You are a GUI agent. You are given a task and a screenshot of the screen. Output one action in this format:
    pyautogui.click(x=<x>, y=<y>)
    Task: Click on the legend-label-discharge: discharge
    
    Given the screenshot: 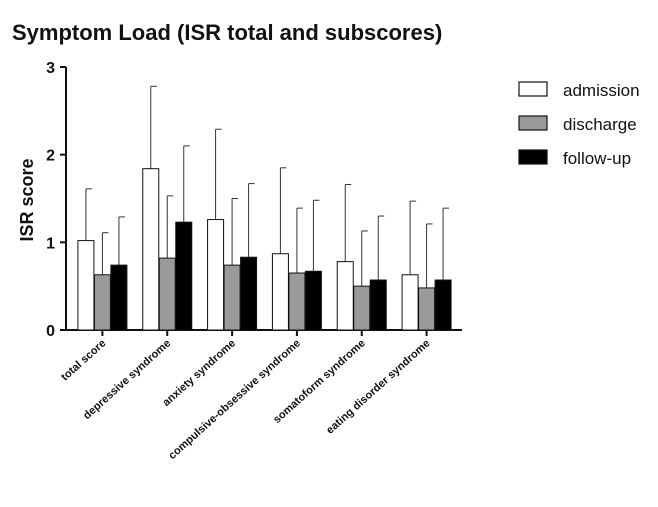 What is the action you would take?
    pyautogui.click(x=600, y=124)
    